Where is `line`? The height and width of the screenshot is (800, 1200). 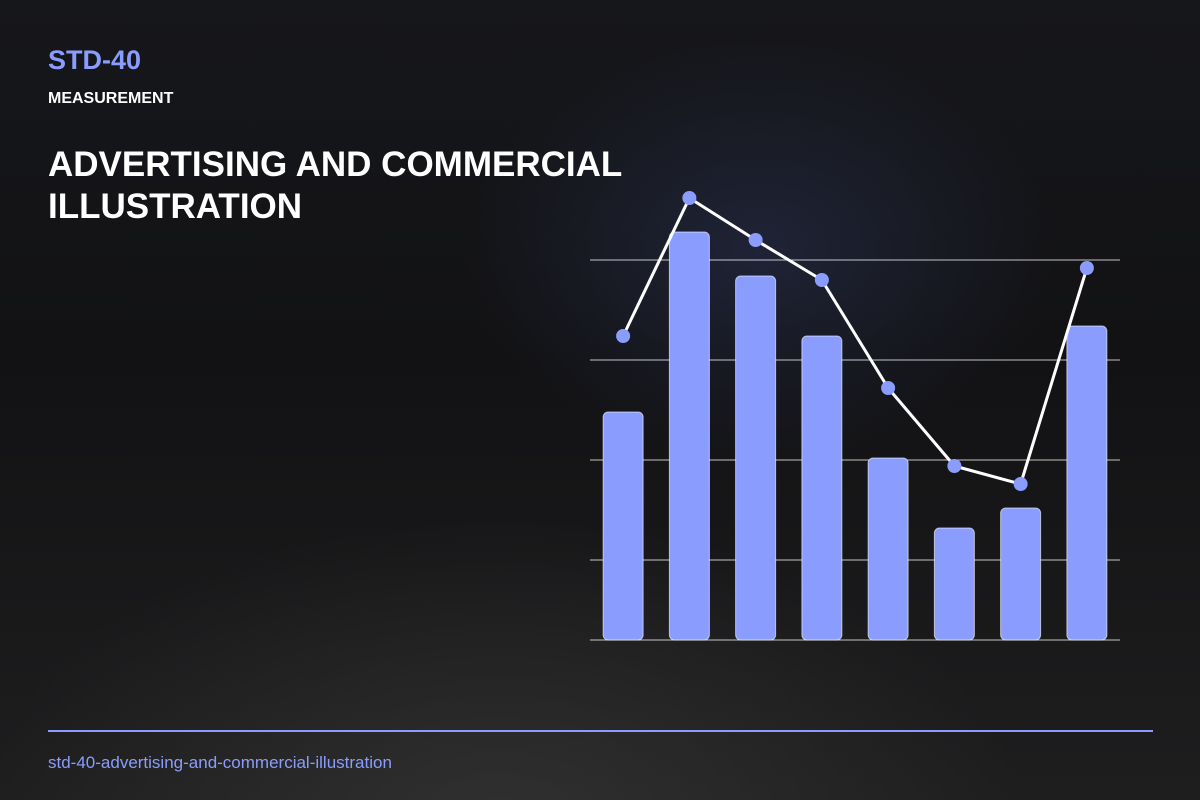
line is located at coordinates (855, 341).